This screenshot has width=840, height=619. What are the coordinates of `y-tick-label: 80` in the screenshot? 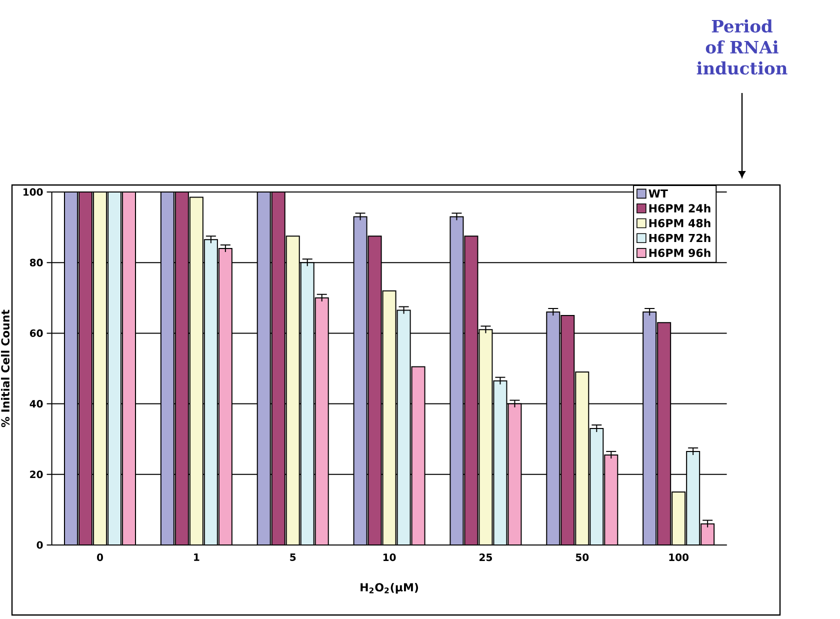 It's located at (36, 262).